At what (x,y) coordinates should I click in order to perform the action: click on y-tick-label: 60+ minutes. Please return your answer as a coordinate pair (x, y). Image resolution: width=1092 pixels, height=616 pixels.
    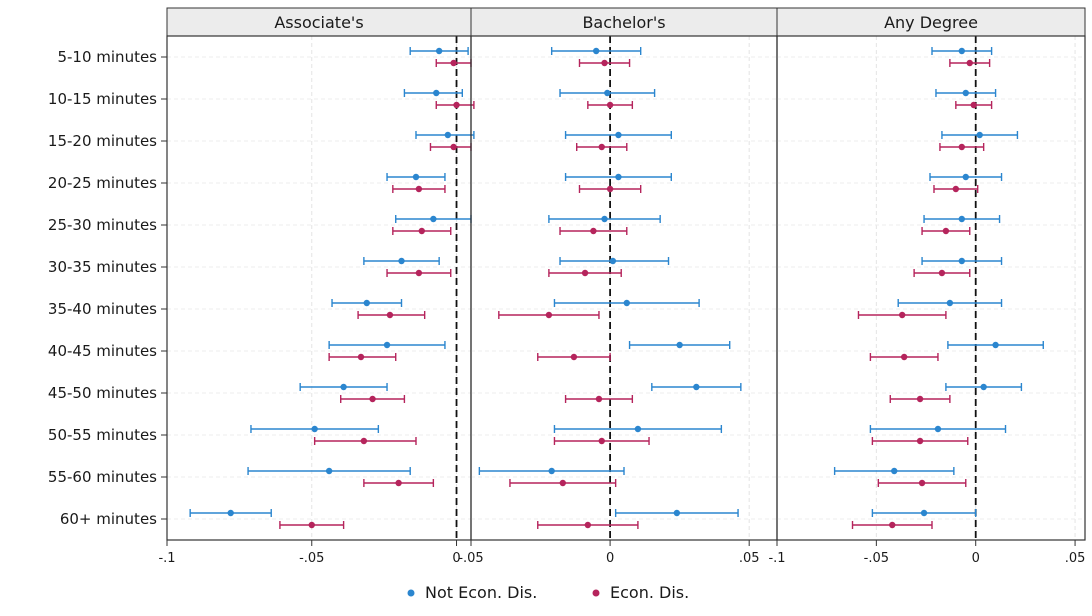
    Looking at the image, I should click on (108, 519).